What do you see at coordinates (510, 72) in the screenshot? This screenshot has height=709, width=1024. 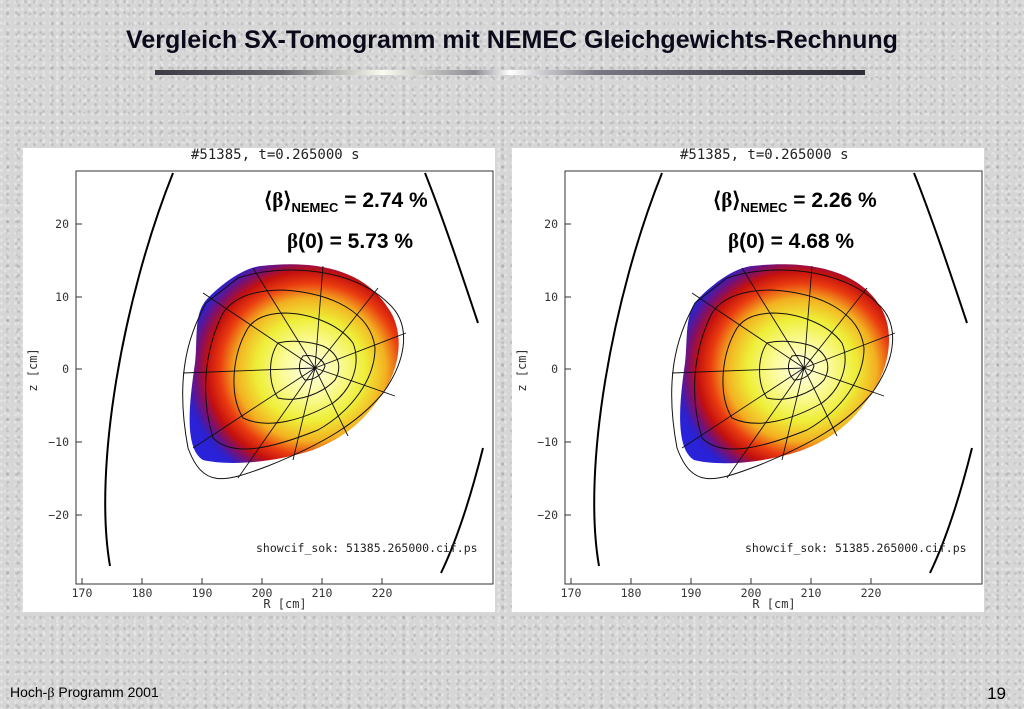 I see `title-rule` at bounding box center [510, 72].